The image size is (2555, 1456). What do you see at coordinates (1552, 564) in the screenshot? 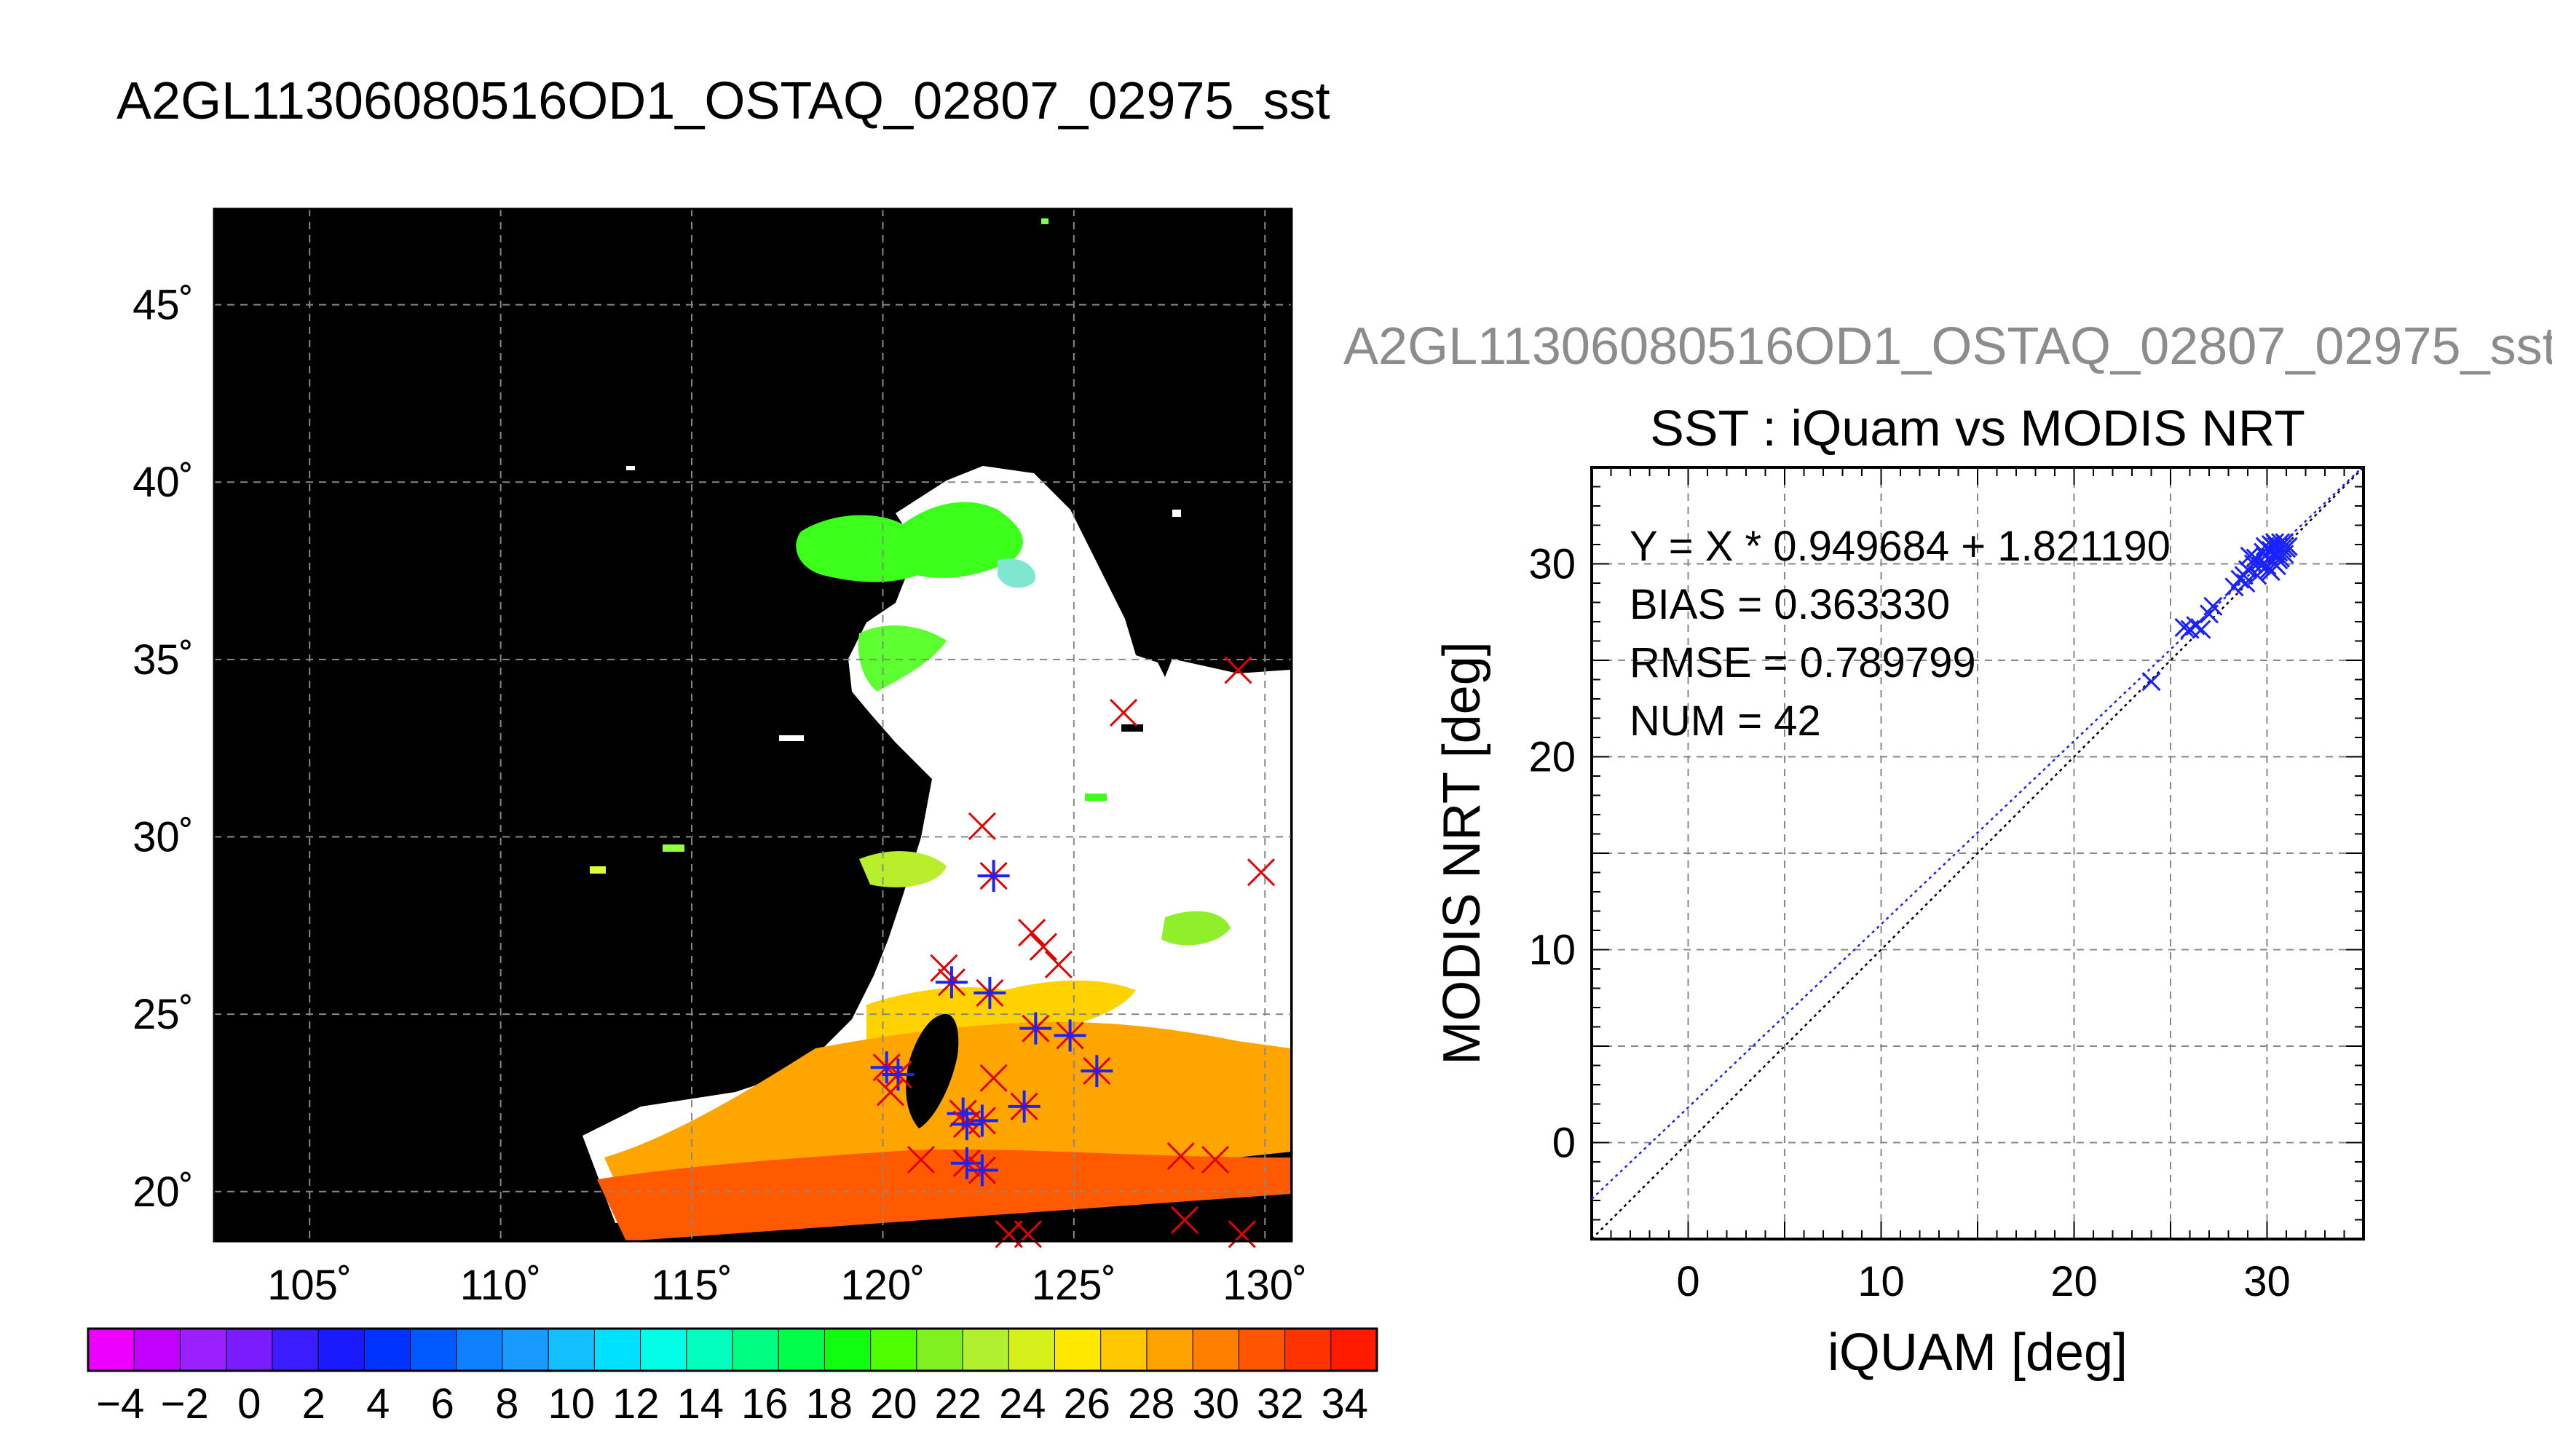
I see `y-tick-label: 30` at bounding box center [1552, 564].